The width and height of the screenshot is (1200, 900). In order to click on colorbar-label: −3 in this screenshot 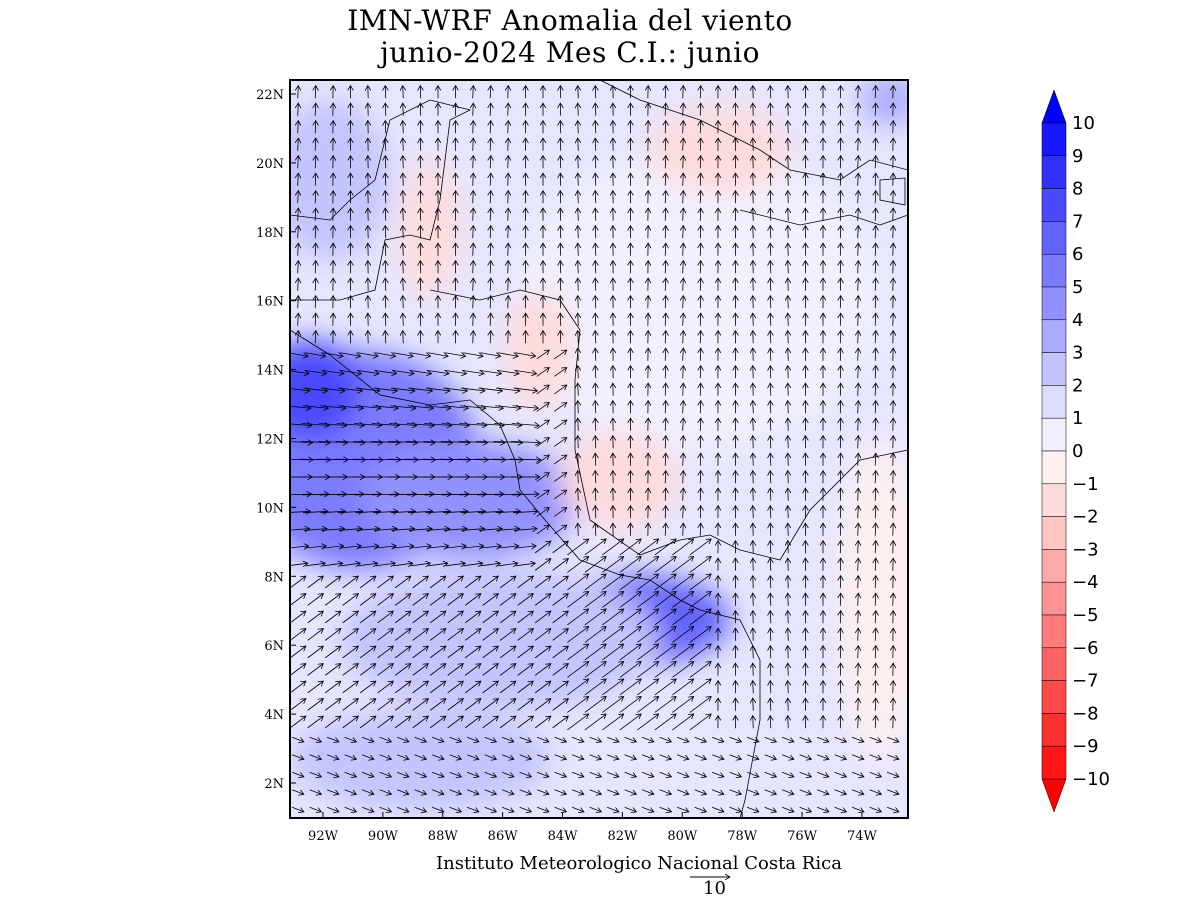, I will do `click(1085, 549)`.